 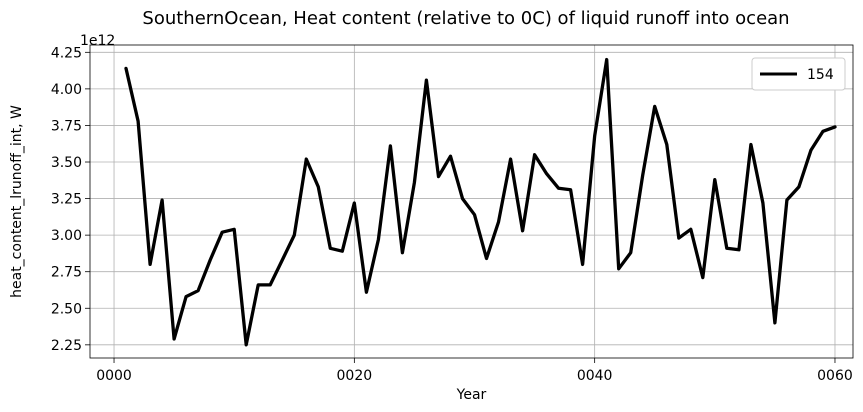 What do you see at coordinates (66, 163) in the screenshot?
I see `y-tick-label: 3.50` at bounding box center [66, 163].